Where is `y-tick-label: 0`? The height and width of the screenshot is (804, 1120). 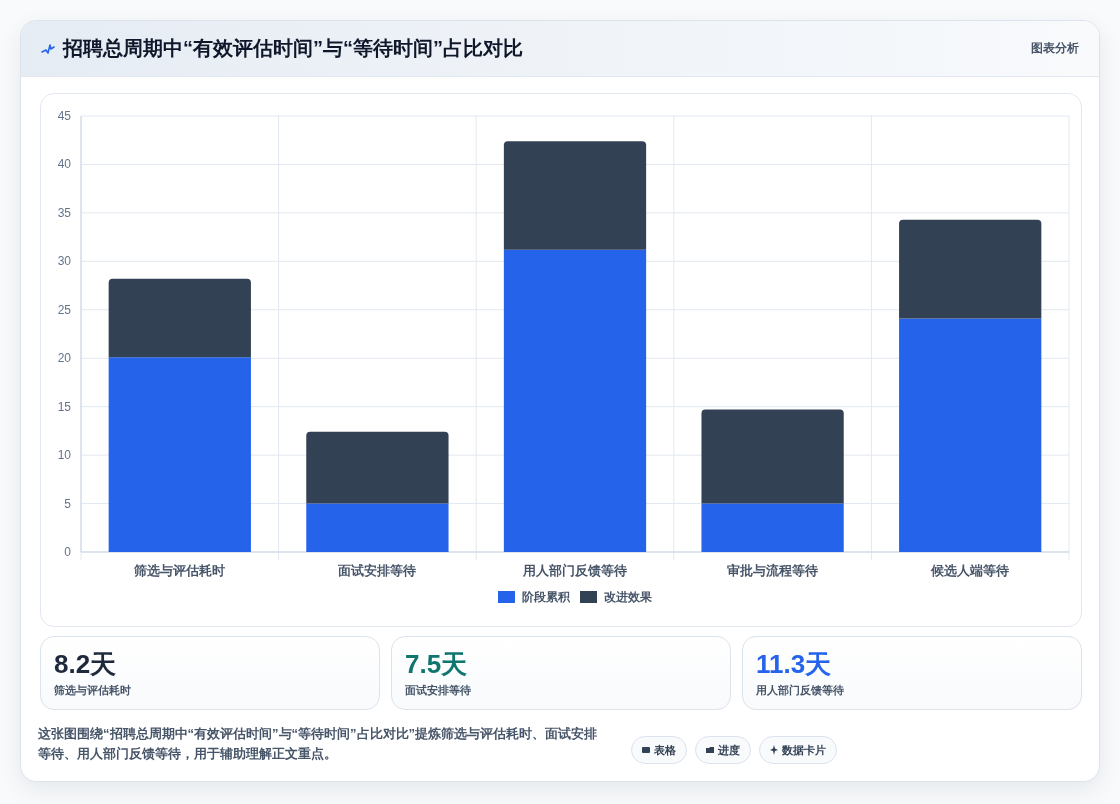
y-tick-label: 0 is located at coordinates (68, 552).